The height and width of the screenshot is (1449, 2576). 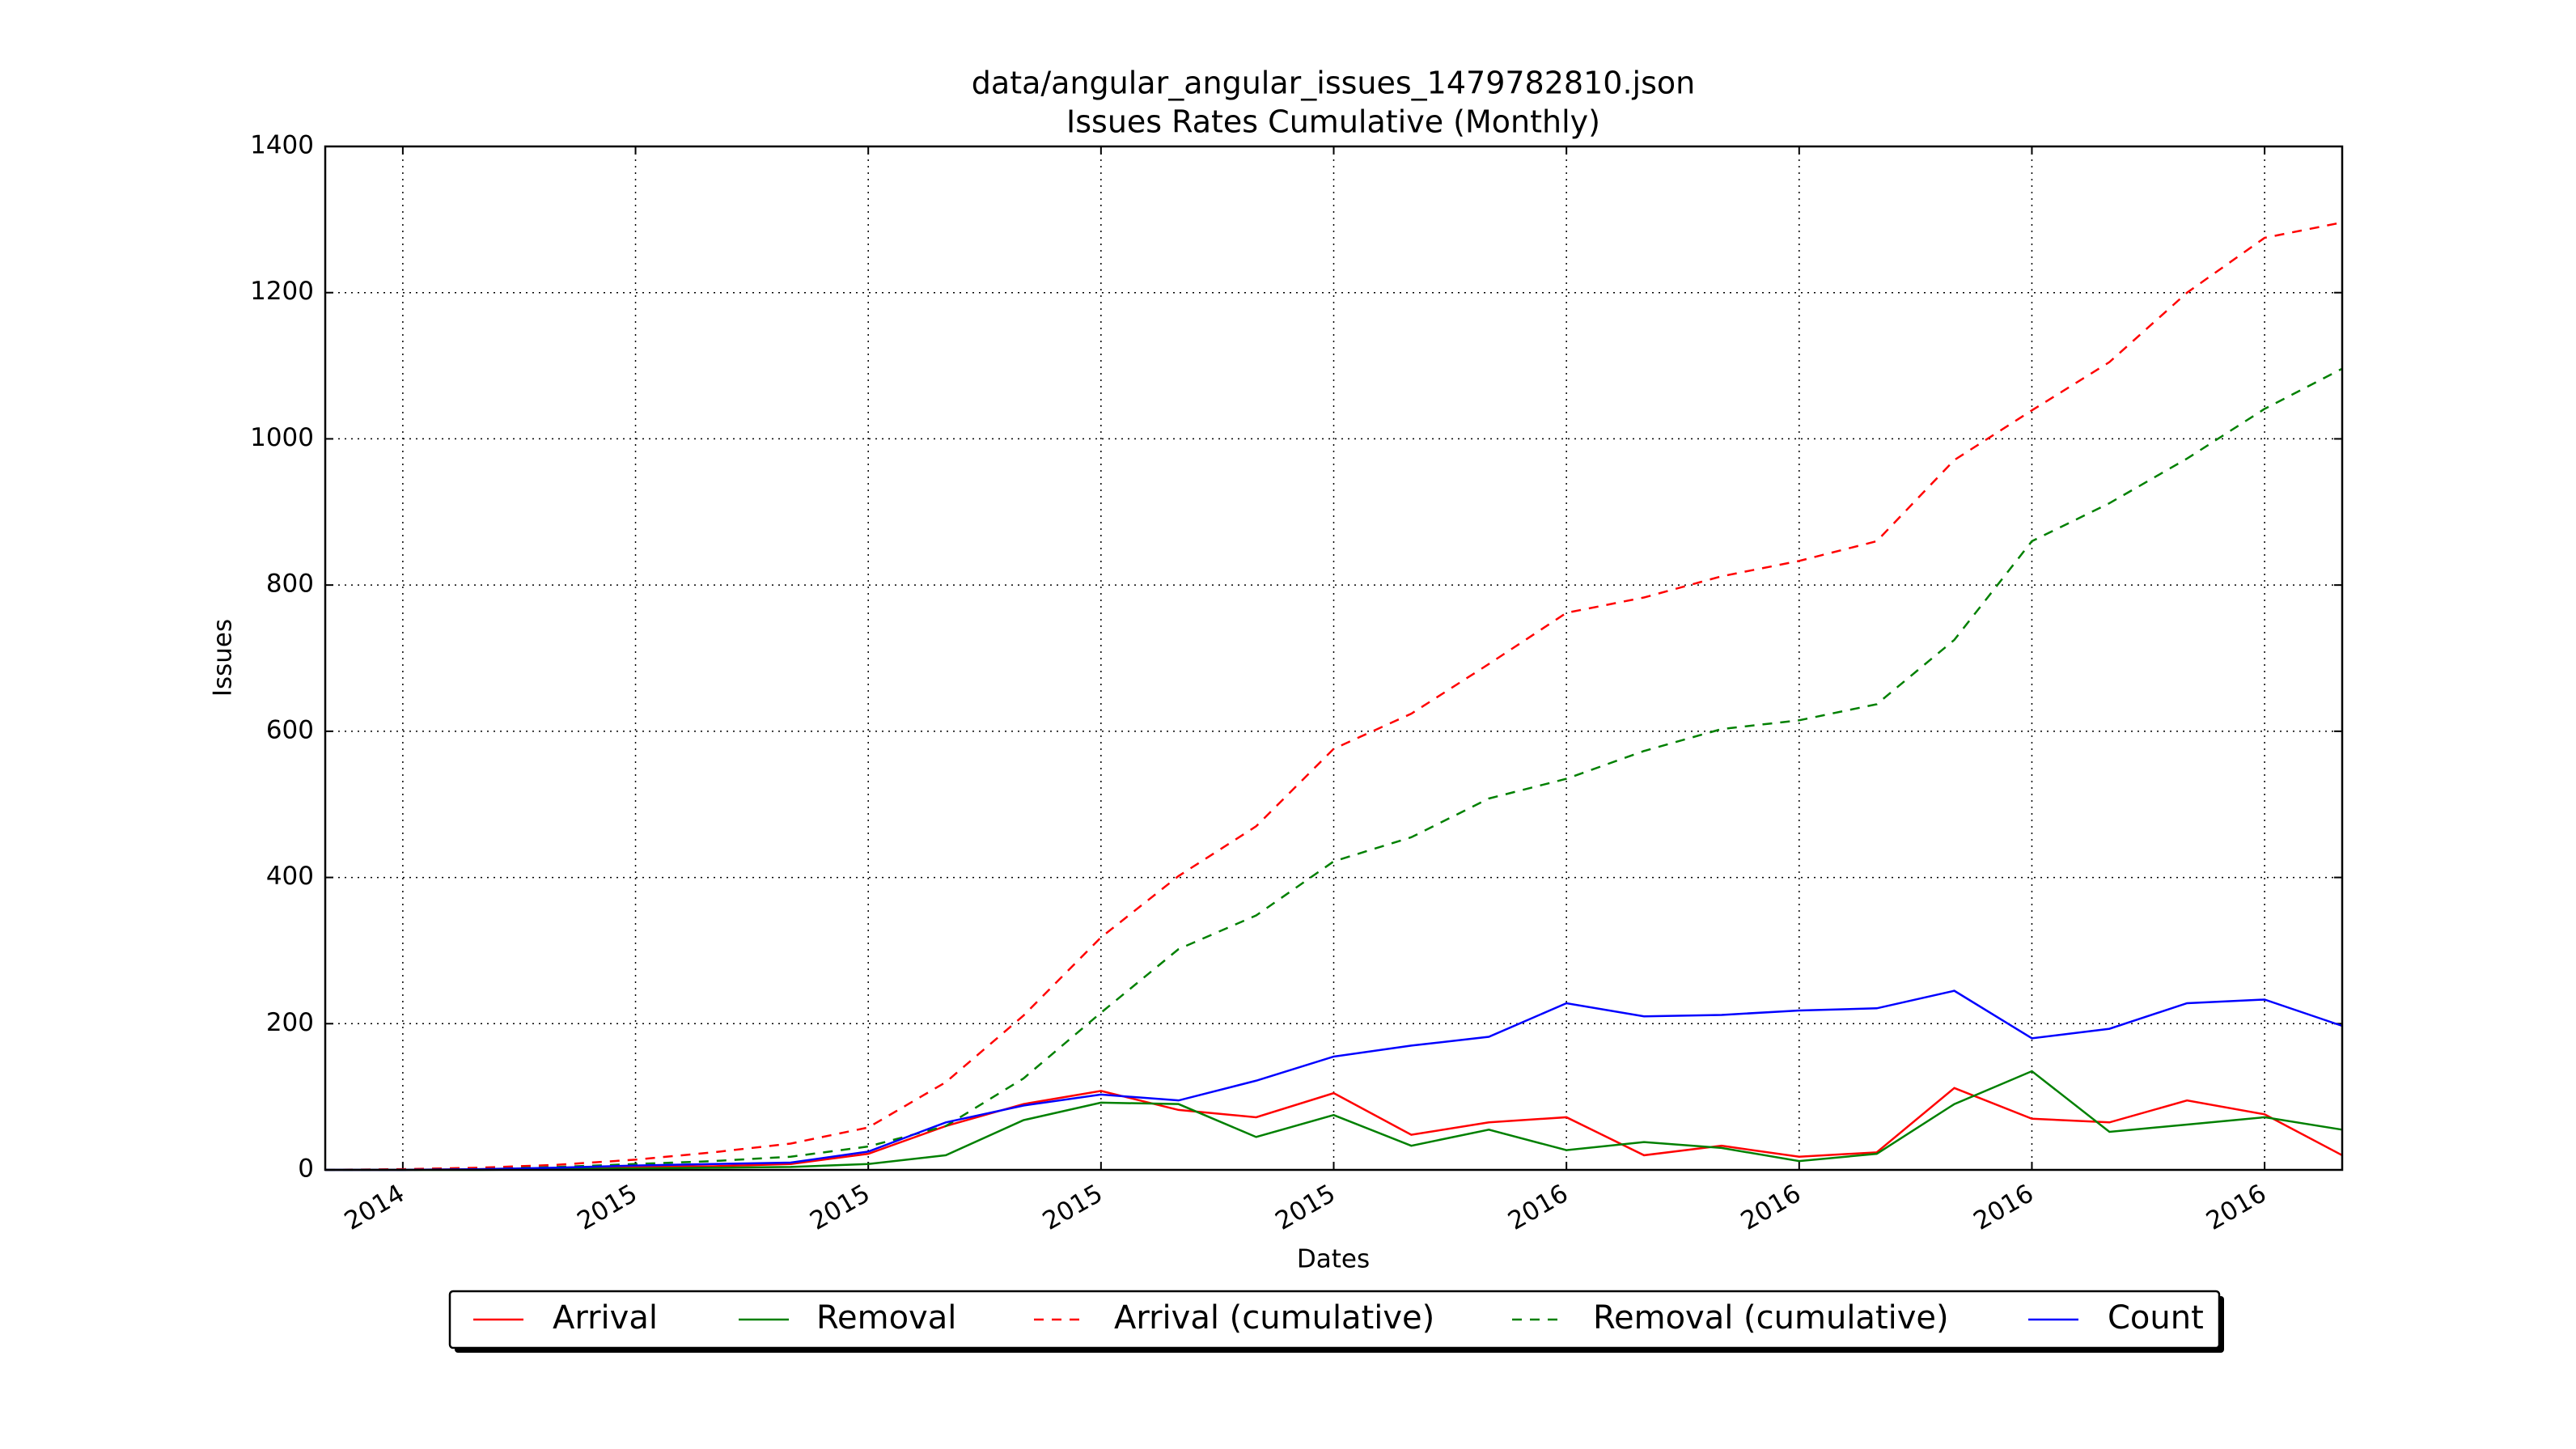 I want to click on x-axis-label: Dates, so click(x=1333, y=1259).